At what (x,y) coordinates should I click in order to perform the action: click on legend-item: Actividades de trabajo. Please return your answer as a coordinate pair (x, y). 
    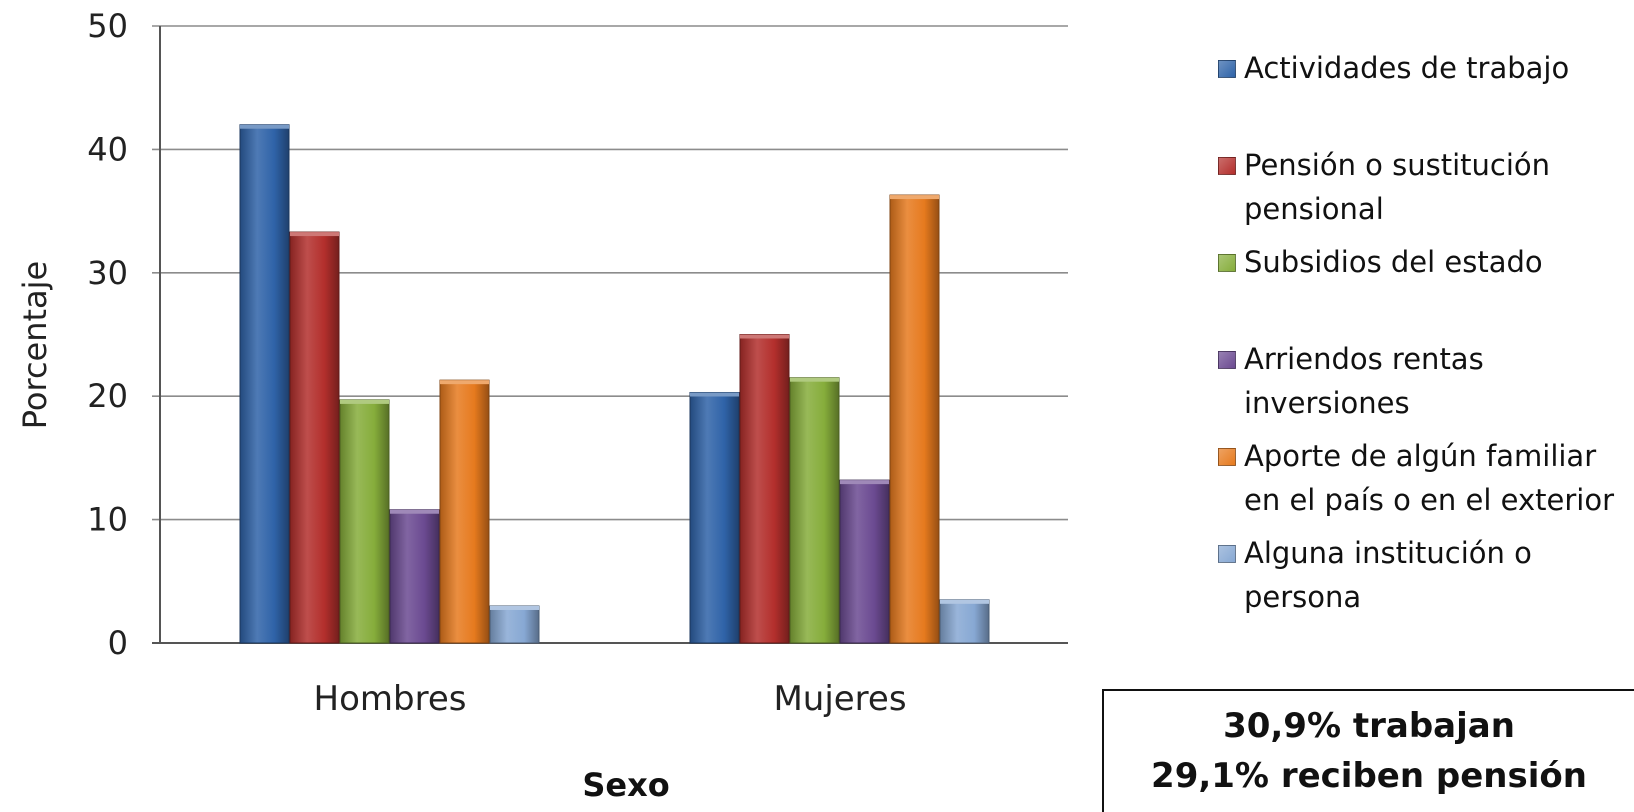
    Looking at the image, I should click on (1393, 68).